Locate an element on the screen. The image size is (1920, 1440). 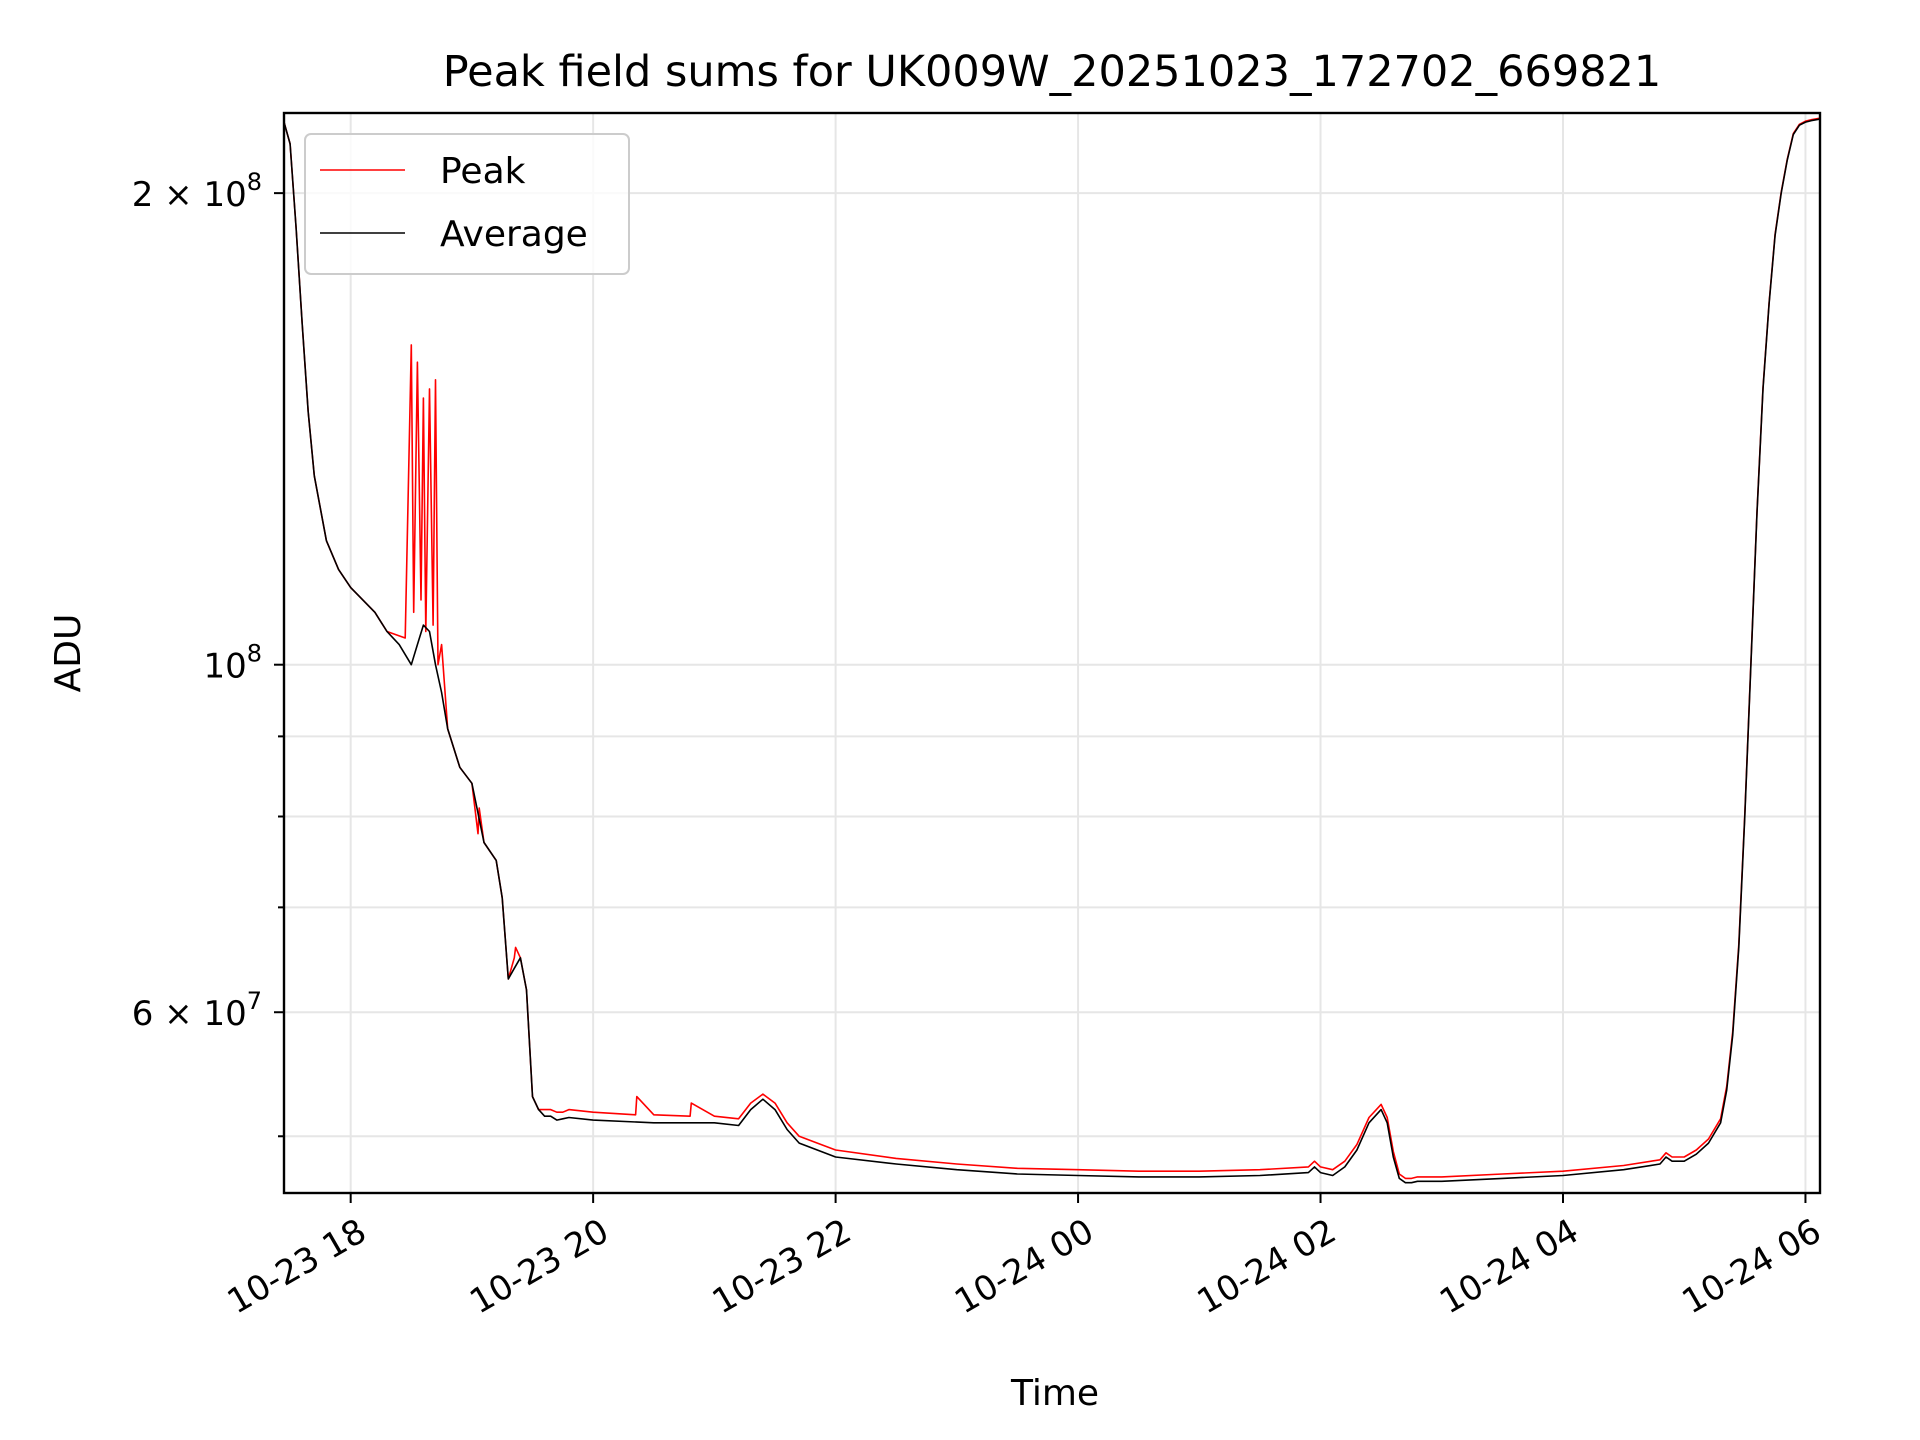
x-axis-label: Time is located at coordinates (1054, 1393).